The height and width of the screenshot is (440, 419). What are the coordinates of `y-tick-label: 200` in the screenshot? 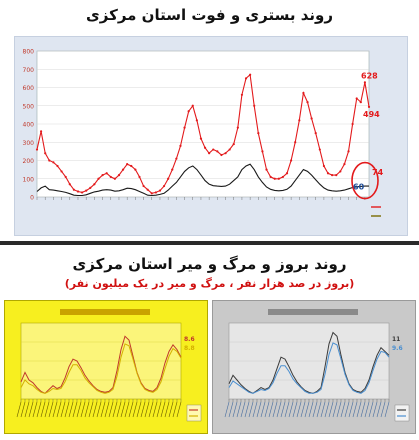 It's located at (29, 161).